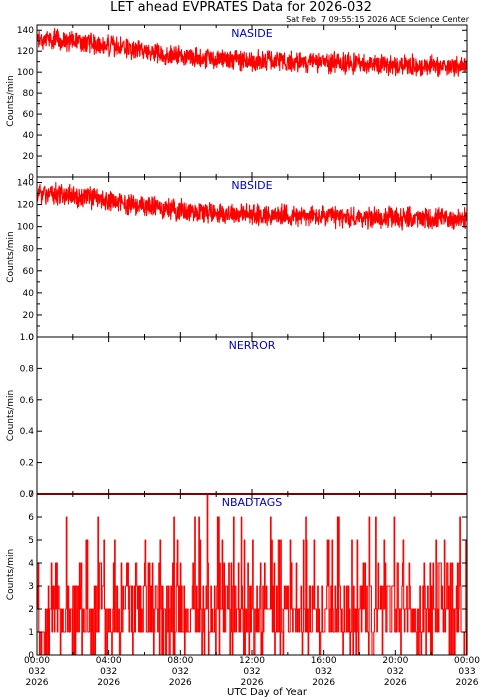 The width and height of the screenshot is (482, 700). I want to click on y-tick-label: 0.0, so click(27, 495).